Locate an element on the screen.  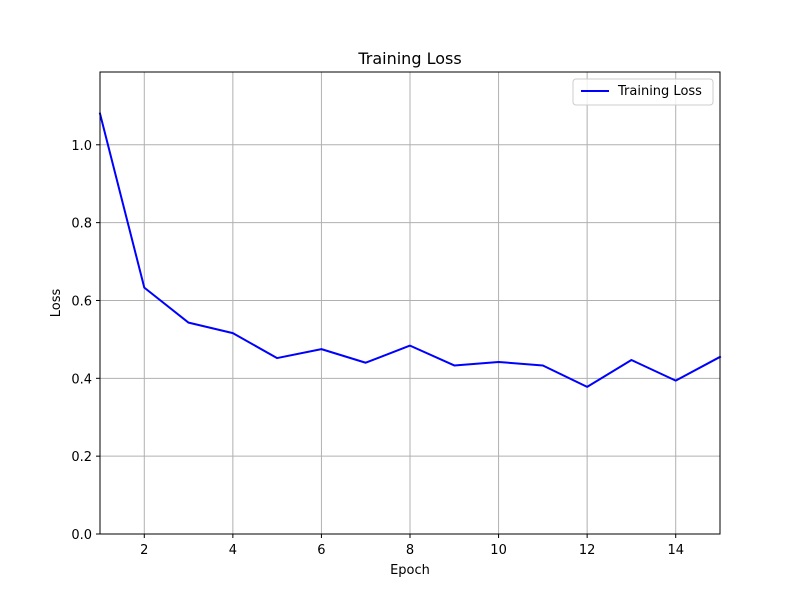
x-tick-label: 12 is located at coordinates (587, 550).